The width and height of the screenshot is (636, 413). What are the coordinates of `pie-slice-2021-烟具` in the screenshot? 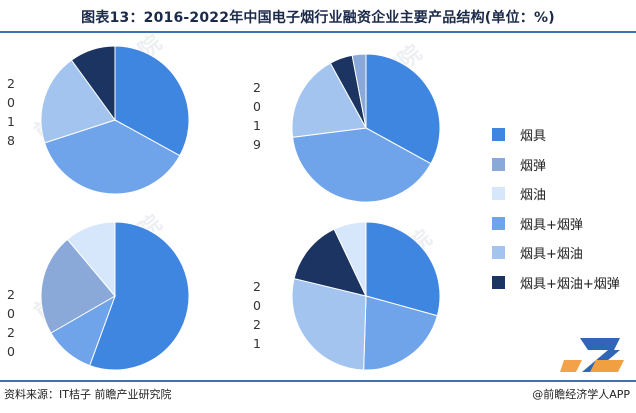 It's located at (403, 269).